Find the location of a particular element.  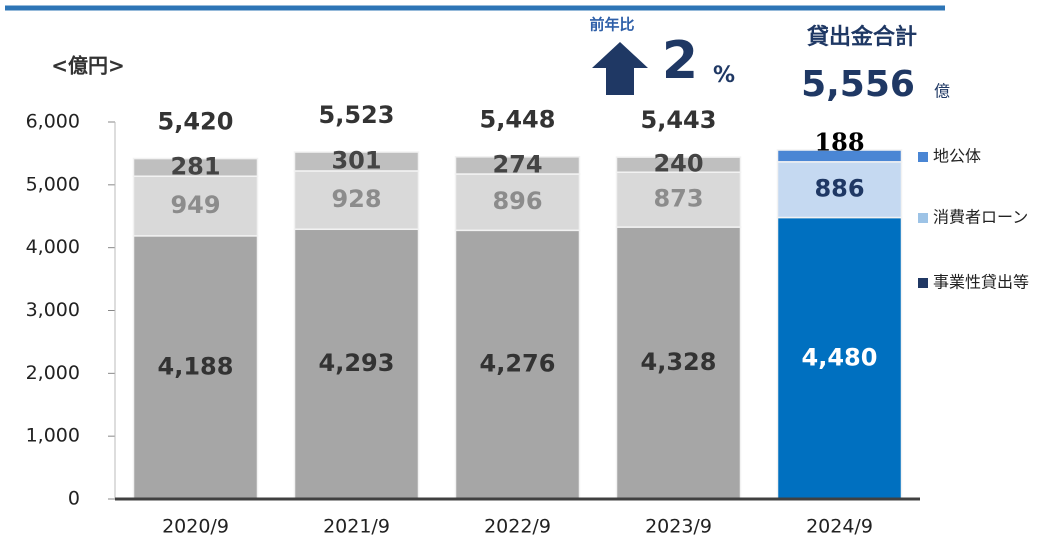

value-label: 281 is located at coordinates (195, 166).